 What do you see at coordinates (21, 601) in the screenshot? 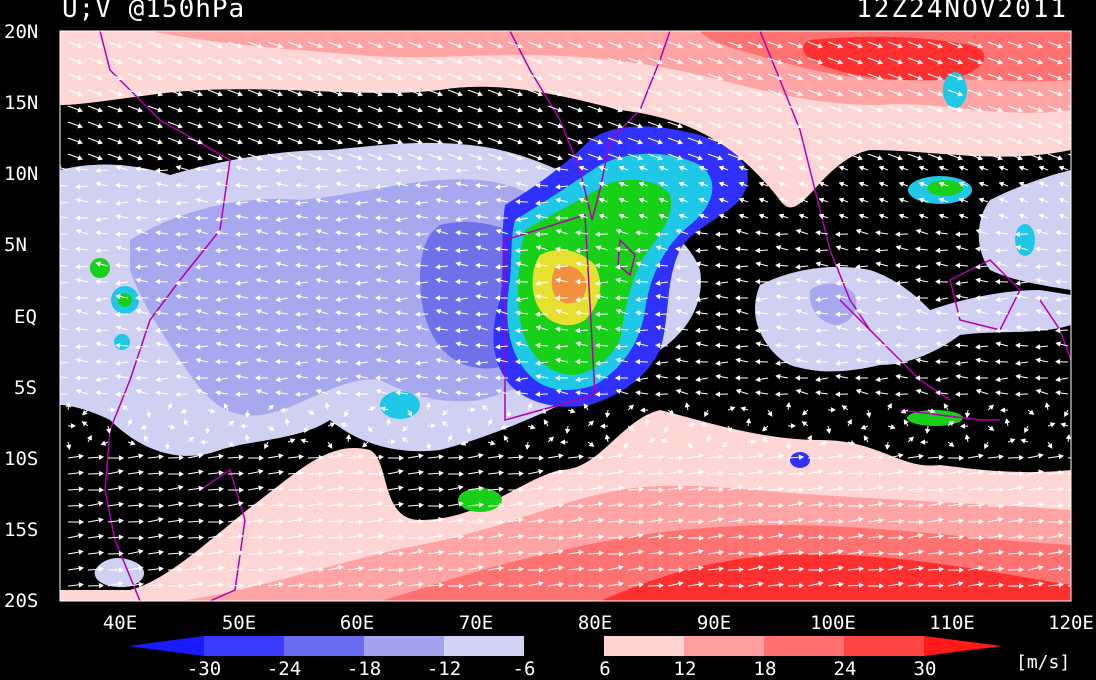
I see `lat-label: 20S` at bounding box center [21, 601].